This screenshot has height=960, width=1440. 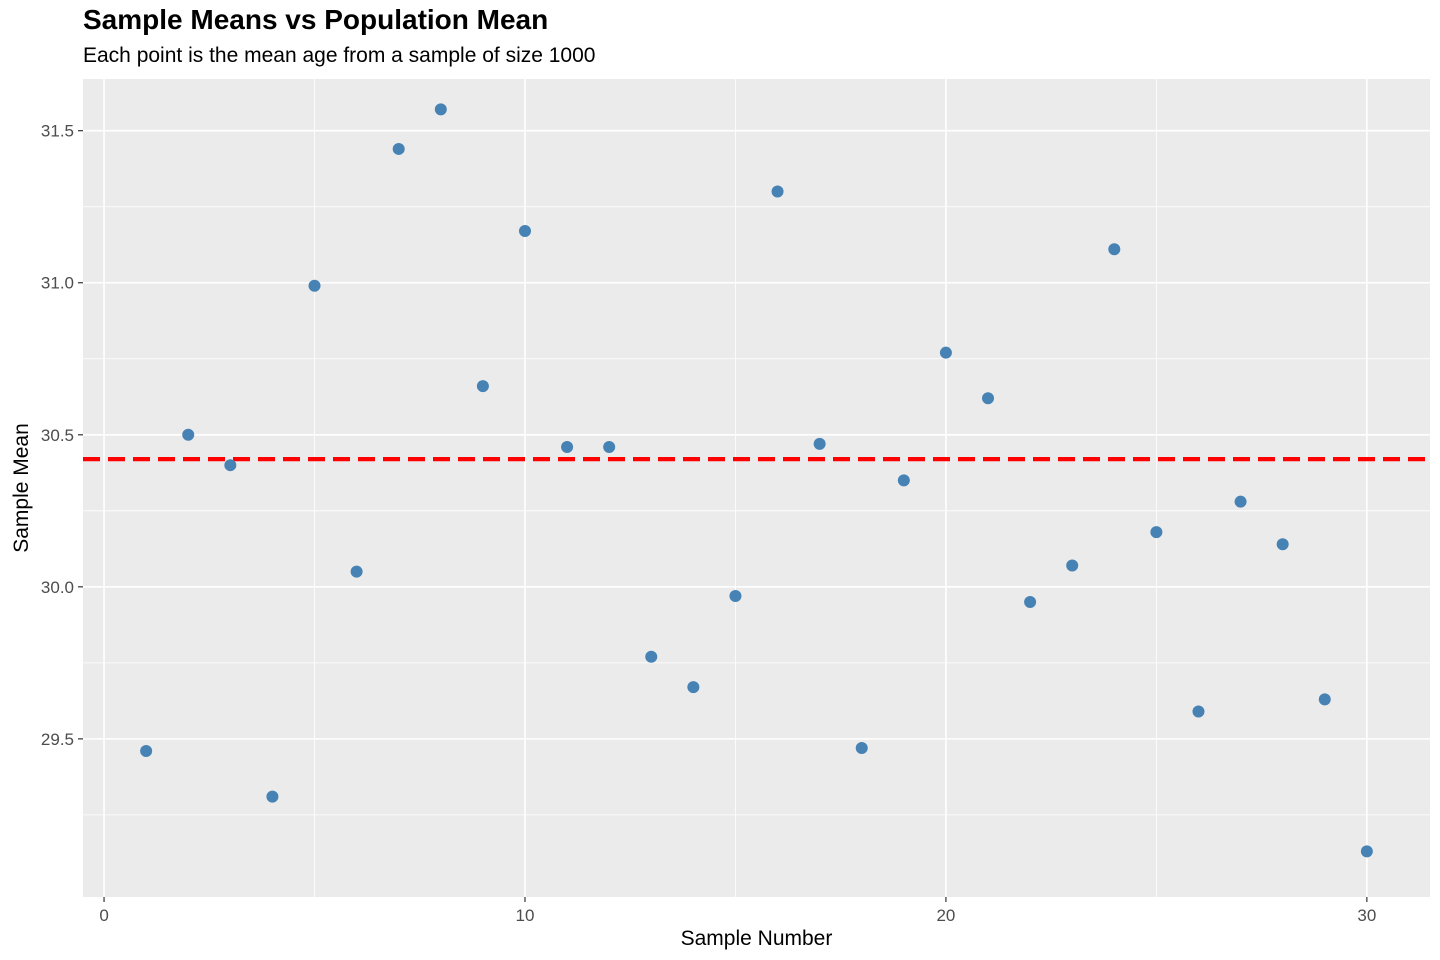 What do you see at coordinates (57, 131) in the screenshot?
I see `y-tick-label: 31.5` at bounding box center [57, 131].